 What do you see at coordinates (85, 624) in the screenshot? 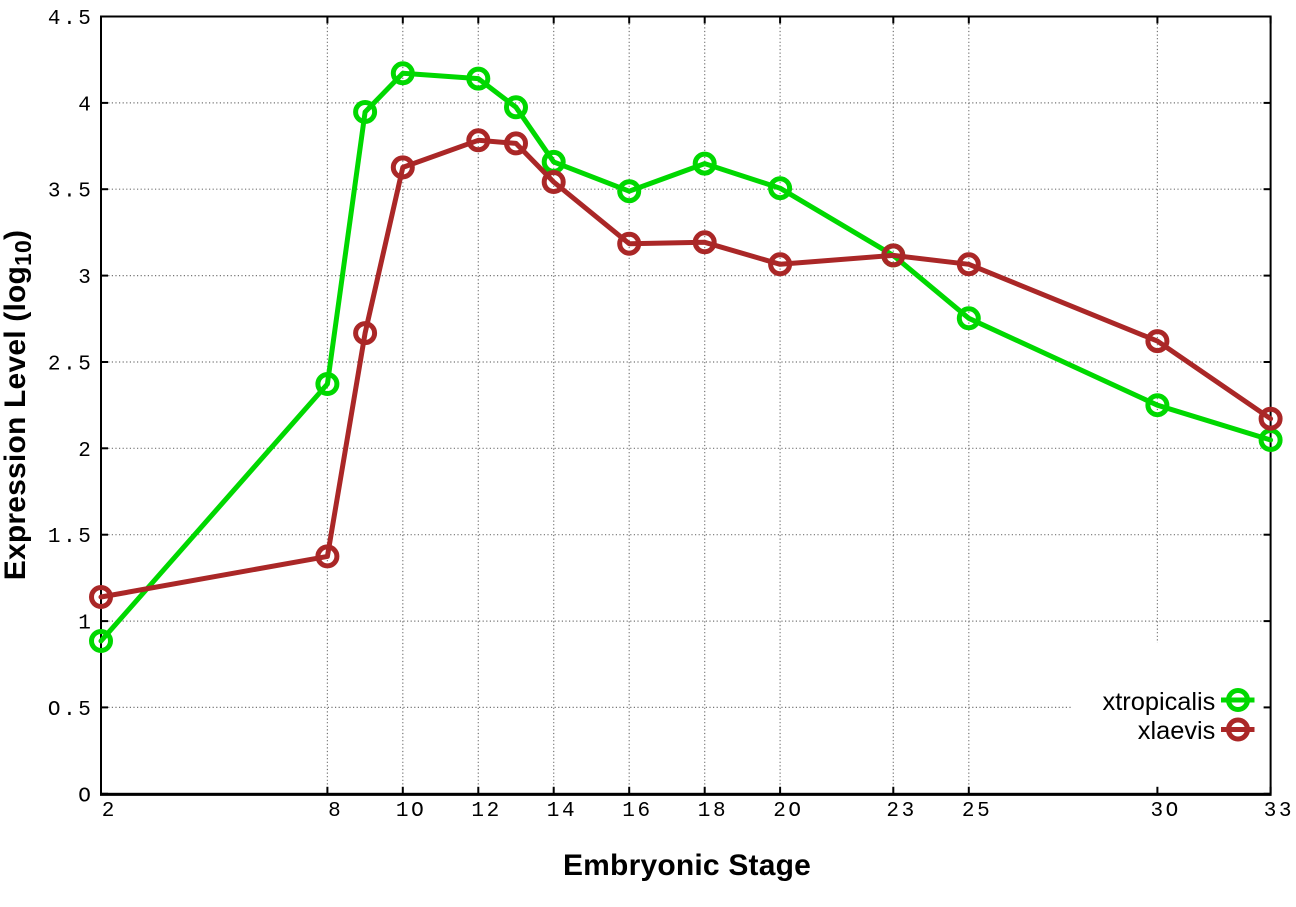
I see `svg-text: 1` at bounding box center [85, 624].